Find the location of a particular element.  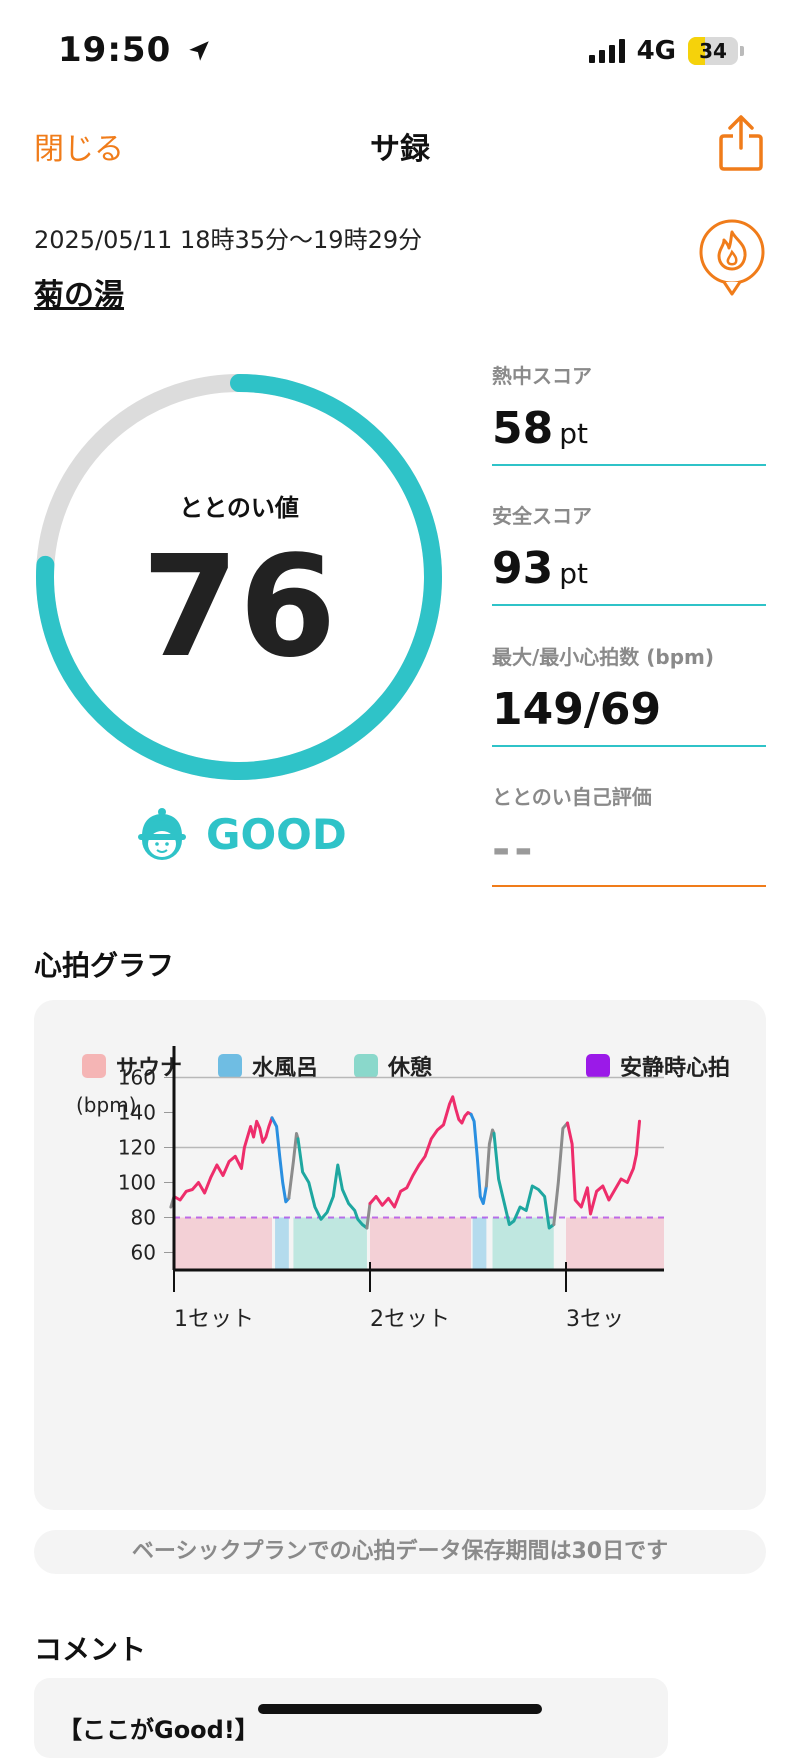

legend-sauna: サウナ is located at coordinates (132, 1066).